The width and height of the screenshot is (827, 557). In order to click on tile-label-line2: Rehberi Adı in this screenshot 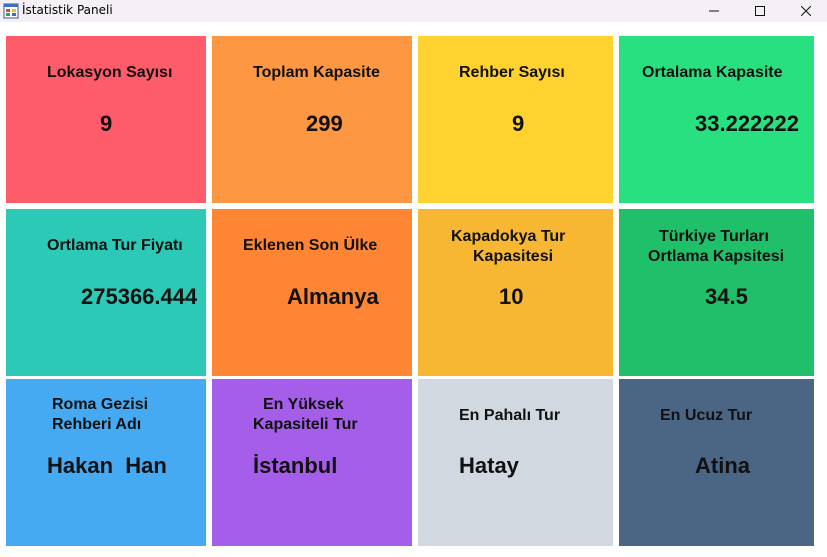, I will do `click(97, 424)`.